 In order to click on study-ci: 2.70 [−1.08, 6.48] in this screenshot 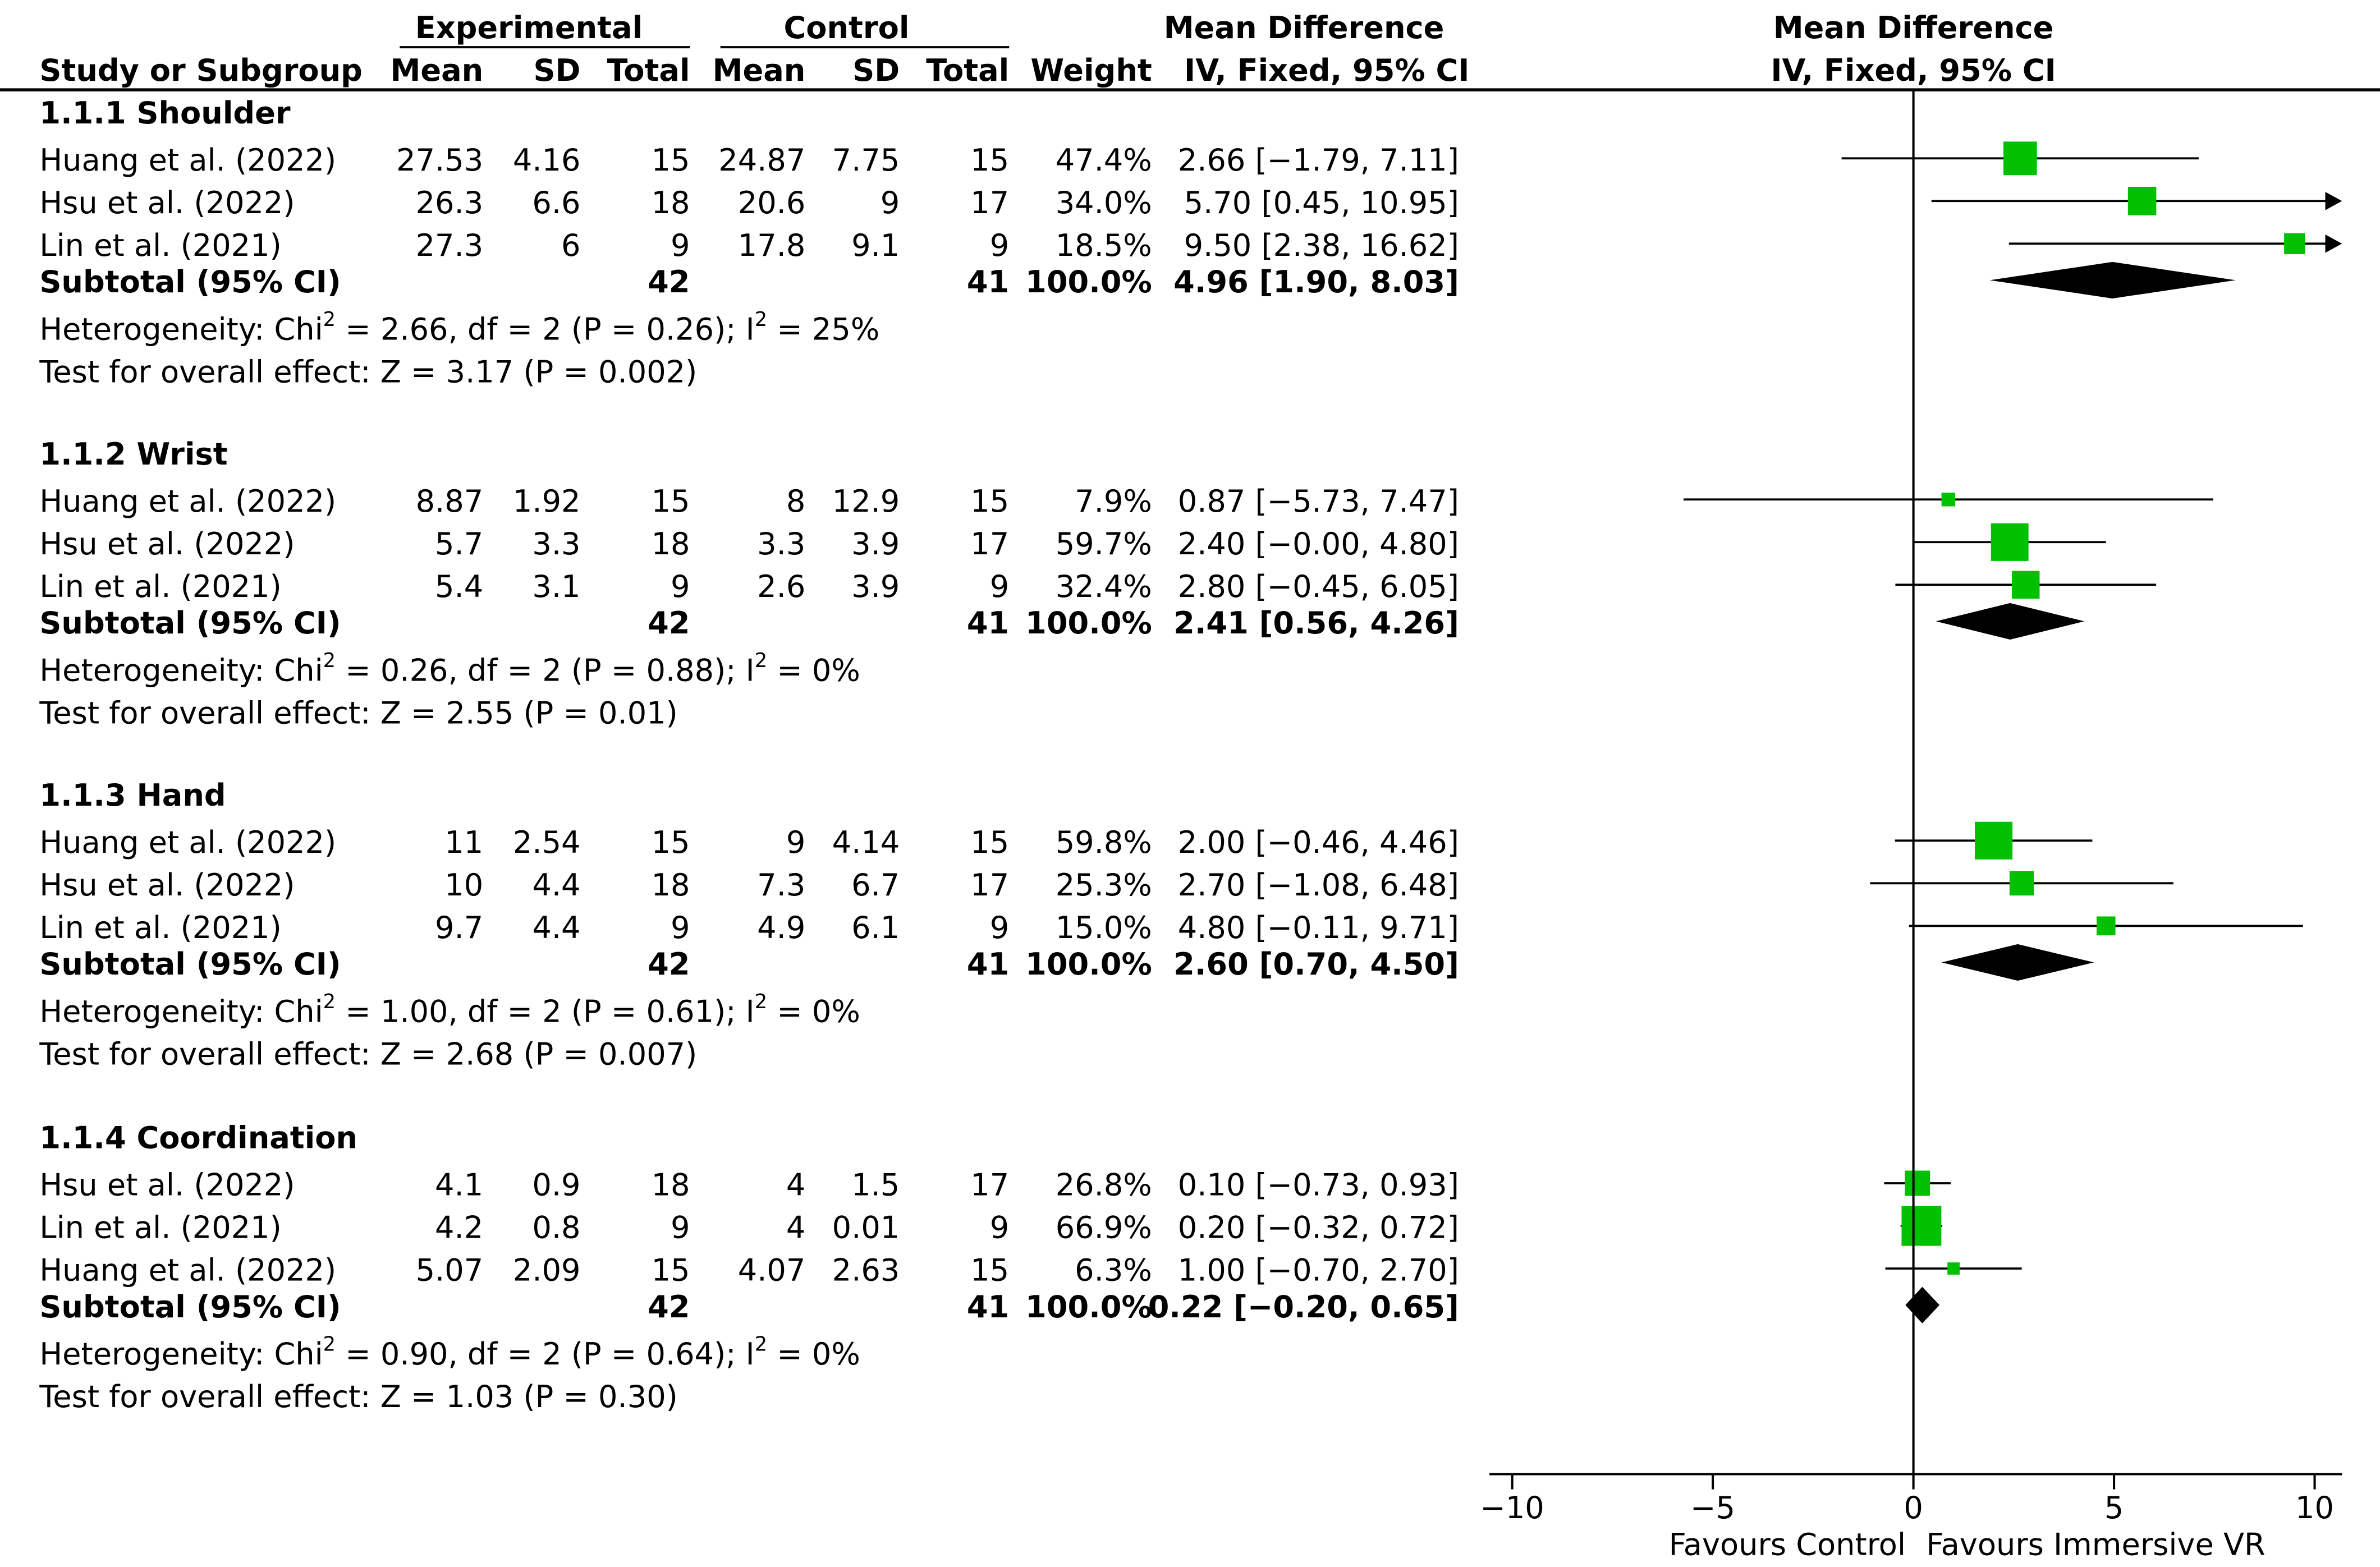, I will do `click(1318, 884)`.